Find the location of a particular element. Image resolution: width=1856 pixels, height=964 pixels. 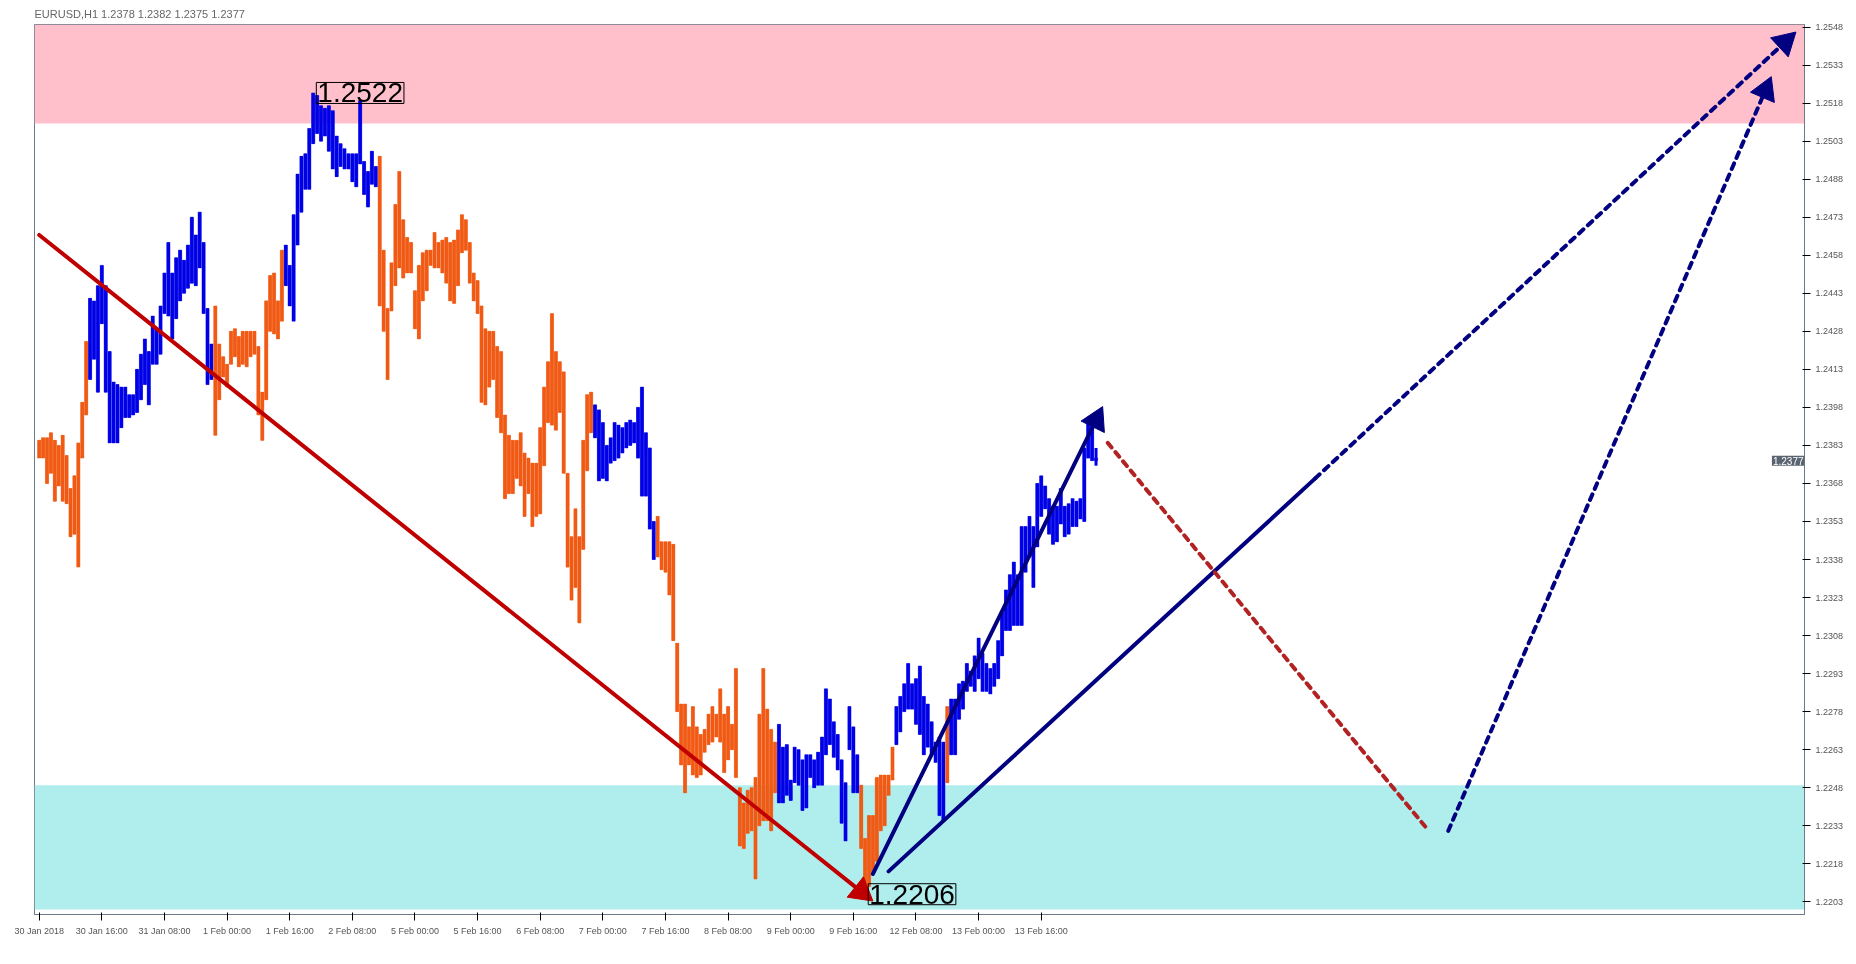

y-tick-label: 1.2308 is located at coordinates (1829, 635).